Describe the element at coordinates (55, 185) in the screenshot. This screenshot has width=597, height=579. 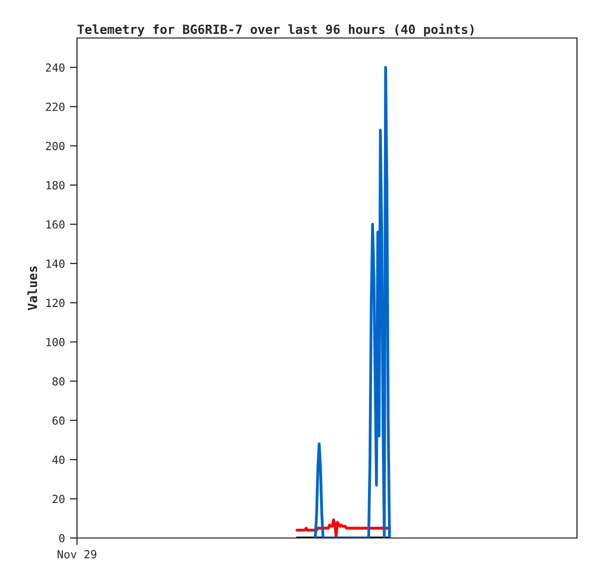
I see `y-tick-label: 180` at that location.